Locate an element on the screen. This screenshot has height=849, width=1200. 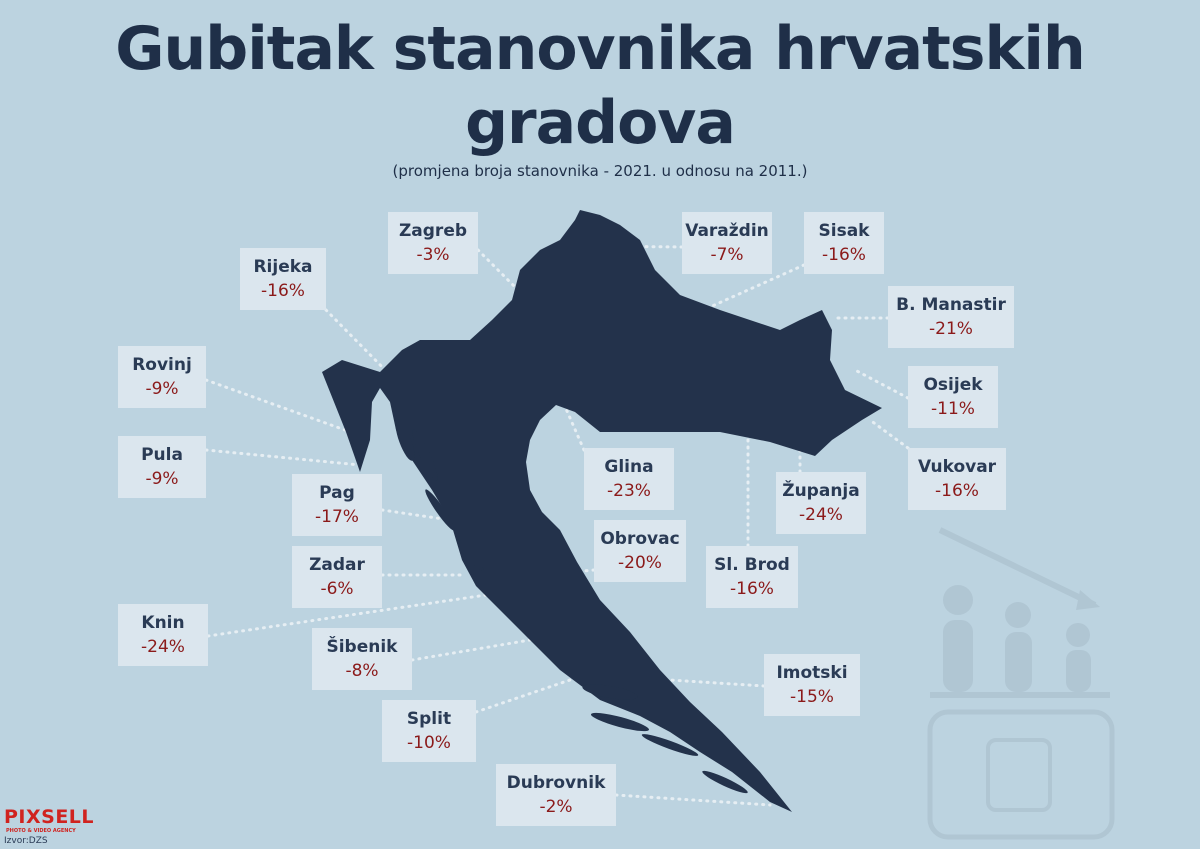
city-box: Rijeka -16% is located at coordinates (283, 279).